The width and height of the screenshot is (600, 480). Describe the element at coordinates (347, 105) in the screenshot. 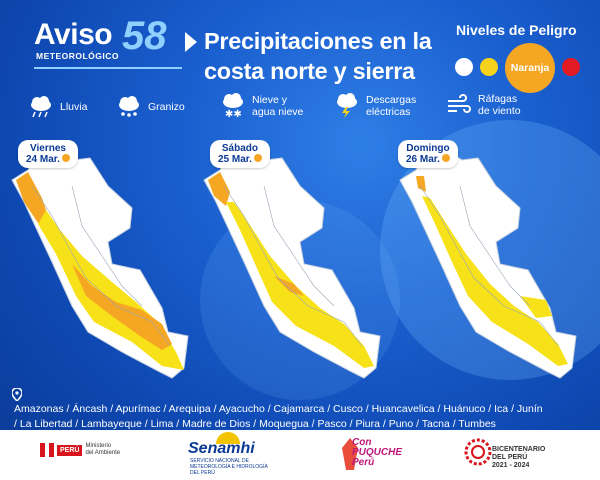

I see `lightning-cloud-icon` at that location.